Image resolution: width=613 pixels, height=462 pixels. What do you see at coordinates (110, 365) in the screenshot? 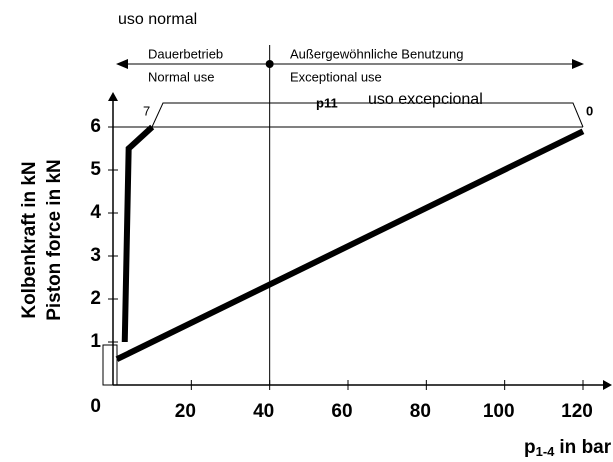
I see `origin-box` at bounding box center [110, 365].